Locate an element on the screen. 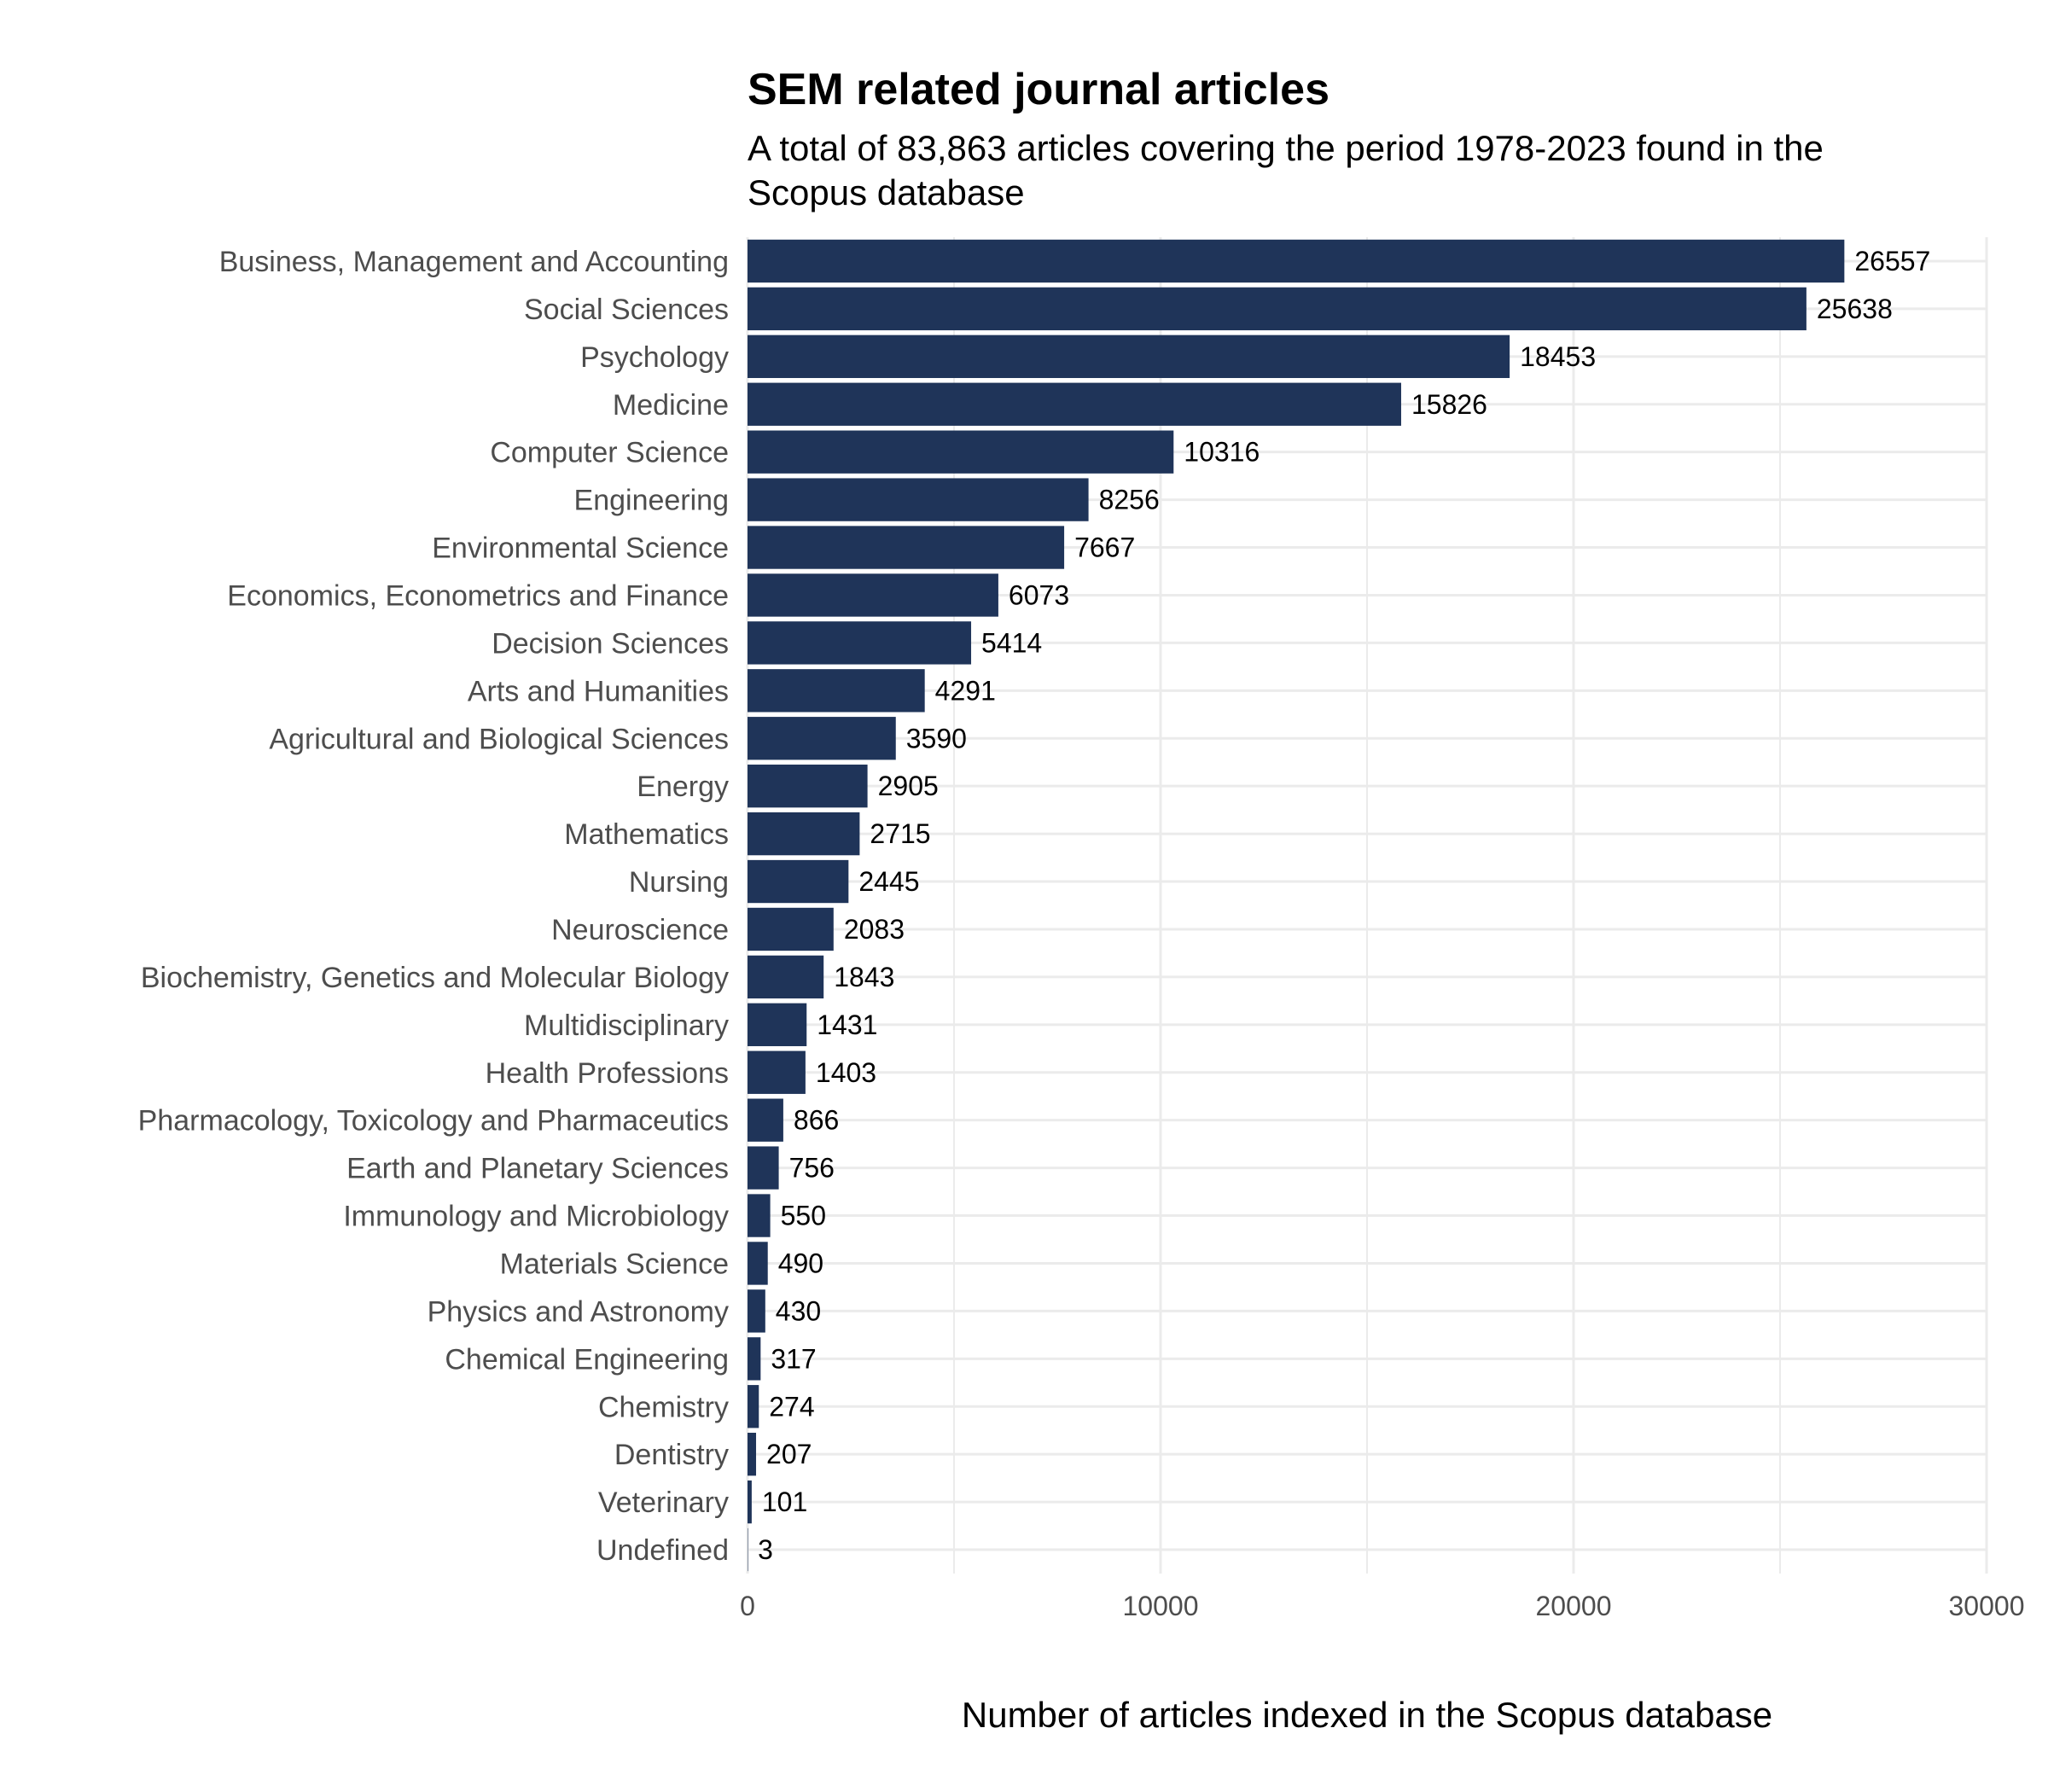  category-label: Earth and Planetary Sciences is located at coordinates (537, 1169).